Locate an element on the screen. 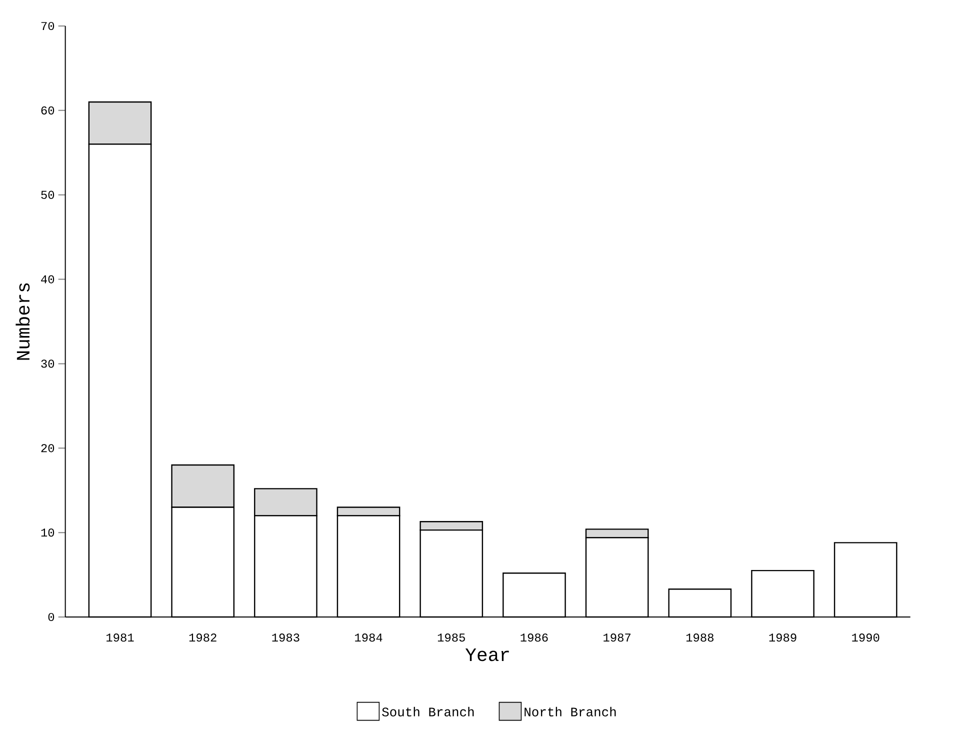  y-tick-label: 50 is located at coordinates (47, 194).